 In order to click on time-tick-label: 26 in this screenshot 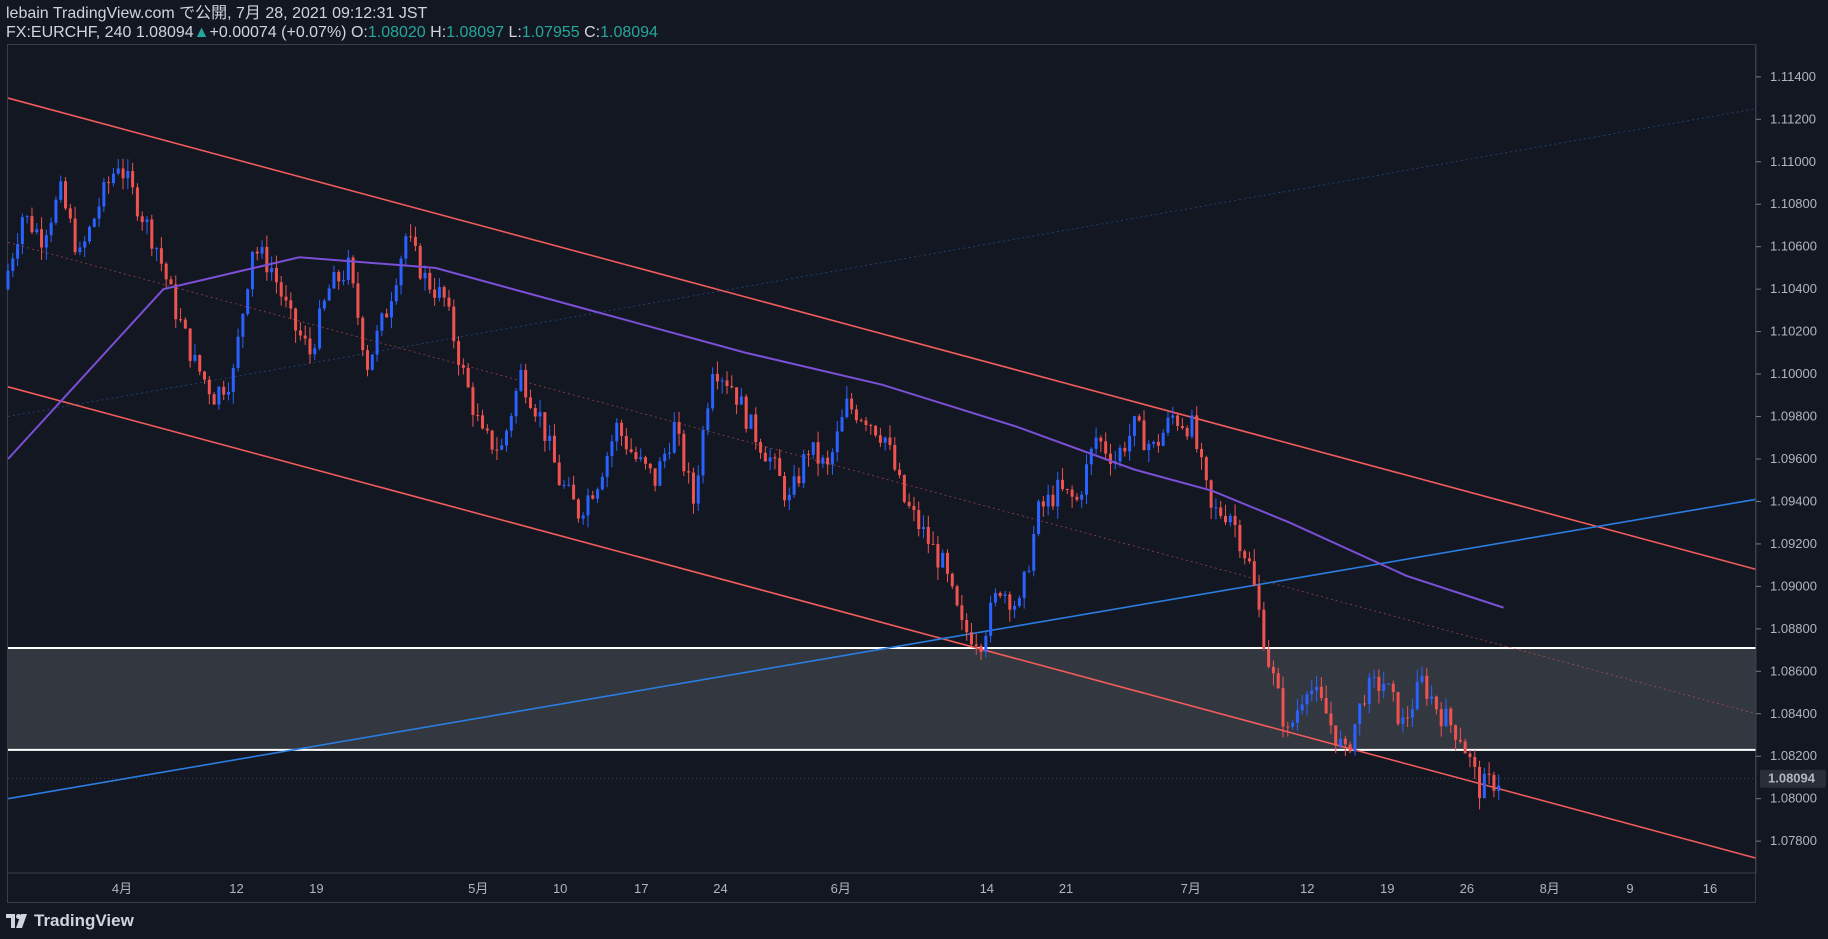, I will do `click(1467, 888)`.